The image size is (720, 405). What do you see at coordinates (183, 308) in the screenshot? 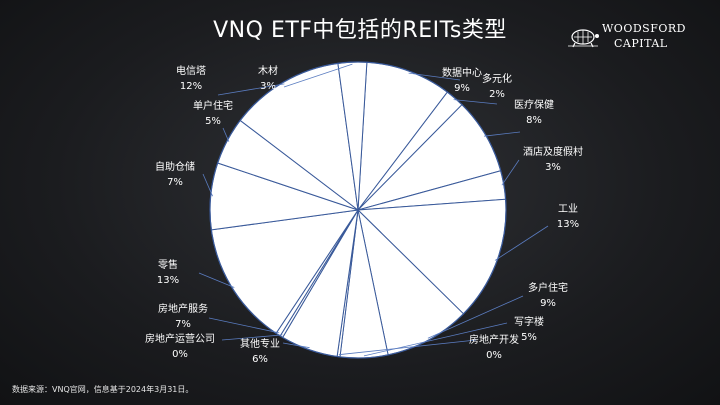
I see `slice-label: 房地产服务` at bounding box center [183, 308].